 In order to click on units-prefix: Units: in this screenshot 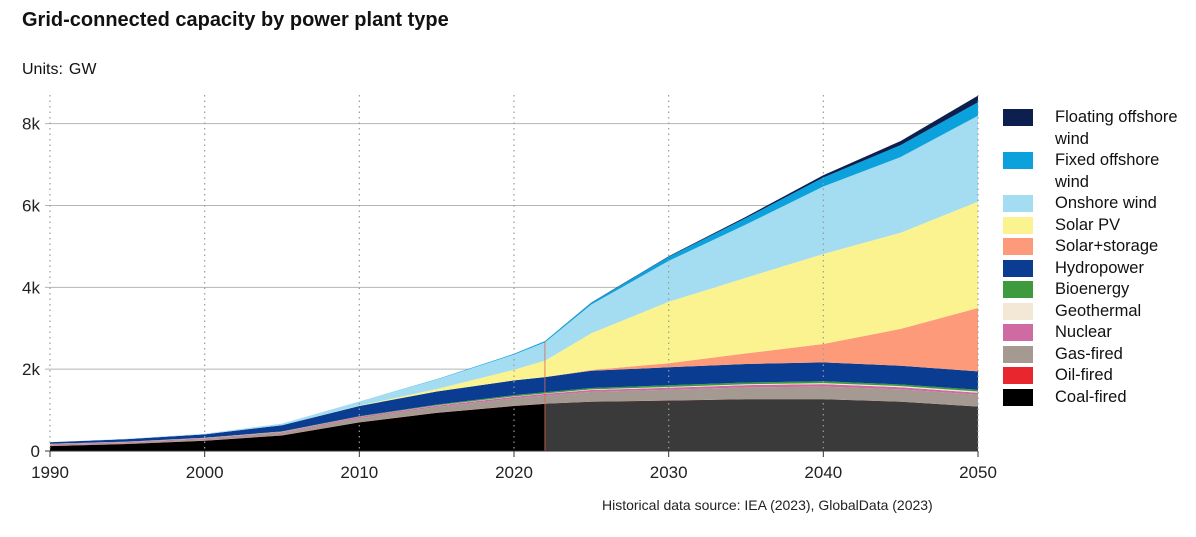, I will do `click(42, 69)`.